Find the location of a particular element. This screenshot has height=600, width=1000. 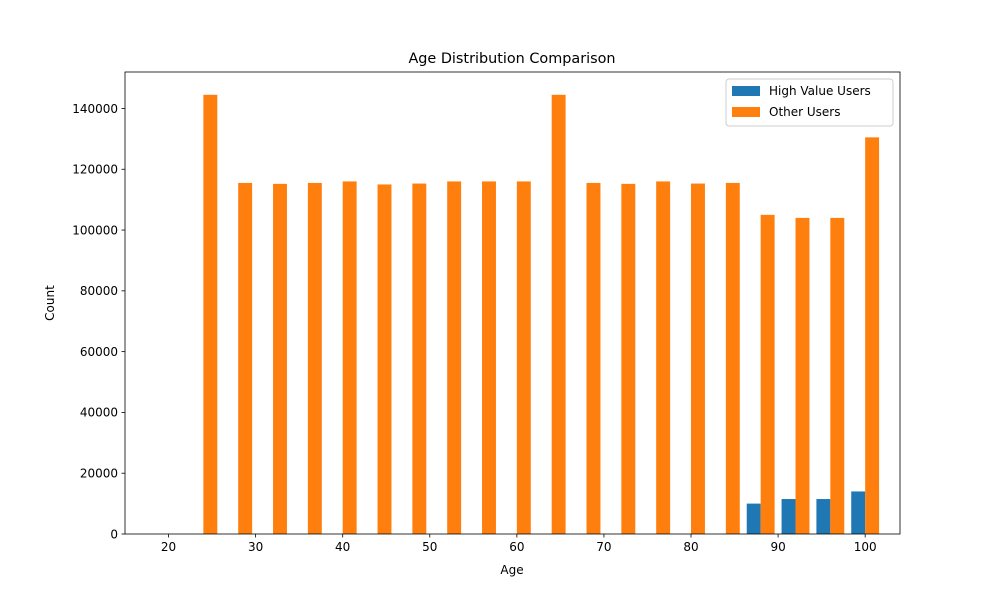

y-tick-label-80000: 80000 is located at coordinates (99, 291).